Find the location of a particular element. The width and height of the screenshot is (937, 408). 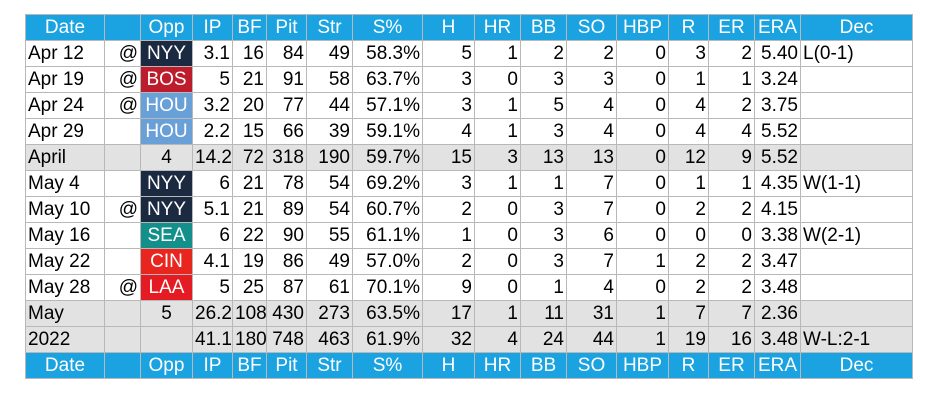

date-cell: May is located at coordinates (65, 313).